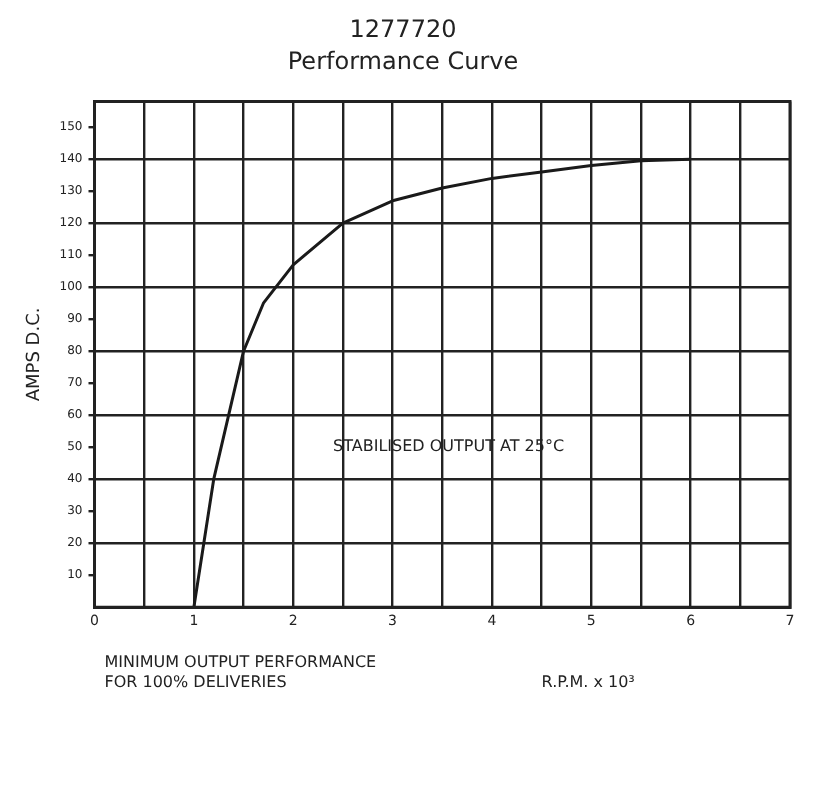  What do you see at coordinates (35, 354) in the screenshot?
I see `y-axis-title: AMPS D.C.` at bounding box center [35, 354].